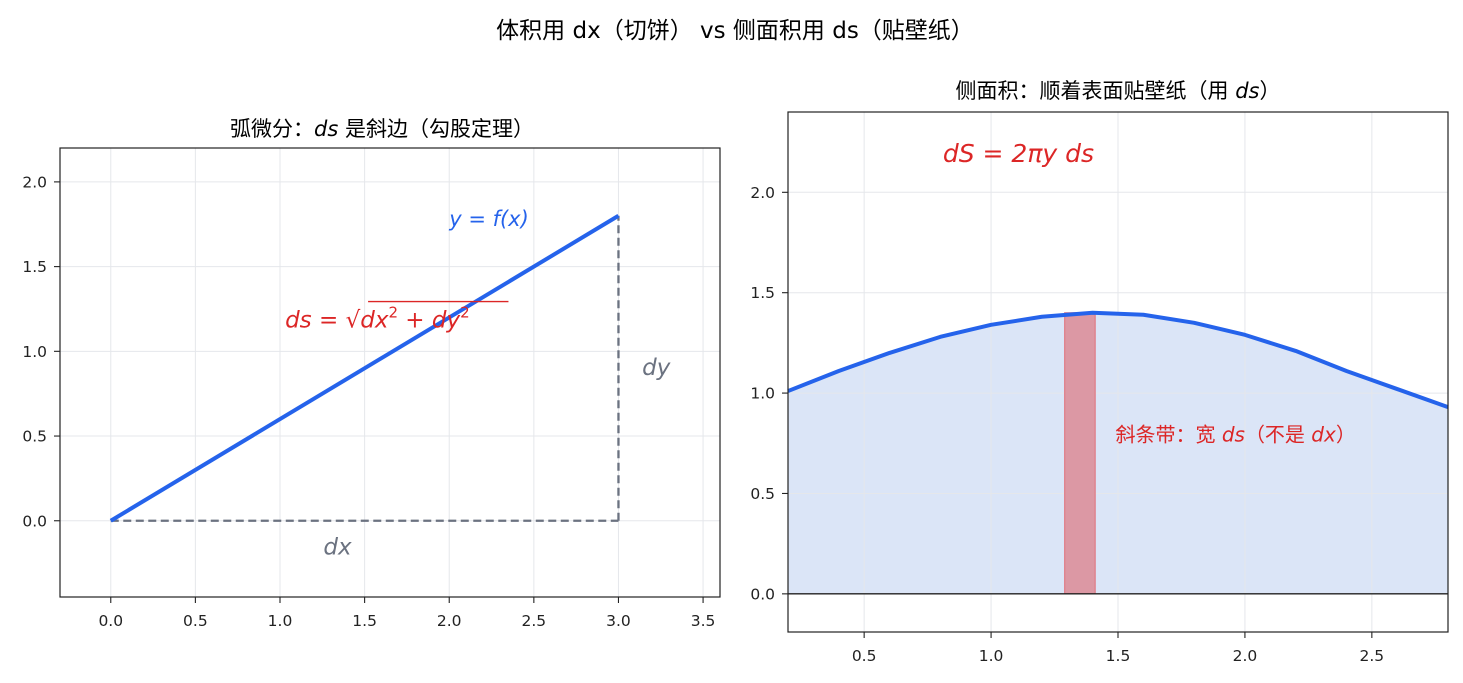 This screenshot has width=1463, height=683. I want to click on right-xtick-label: 2.5, so click(1372, 656).